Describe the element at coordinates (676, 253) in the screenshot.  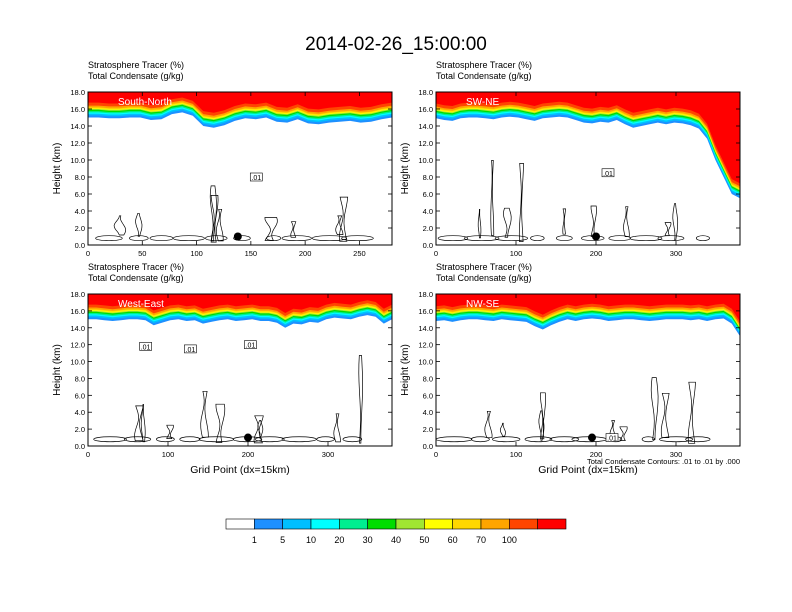
I see `x-tick-label: 300` at that location.